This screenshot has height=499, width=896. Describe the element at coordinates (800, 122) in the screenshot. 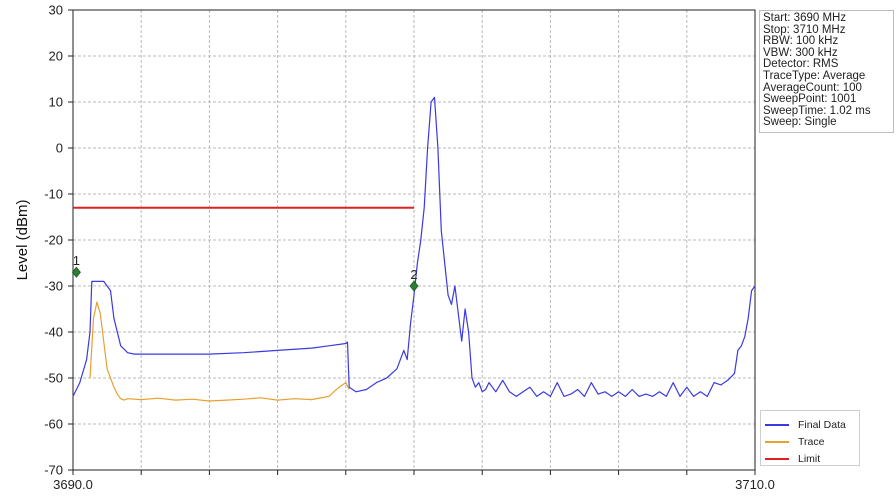

I see `info-sweep-mode: Sweep: Single` at that location.